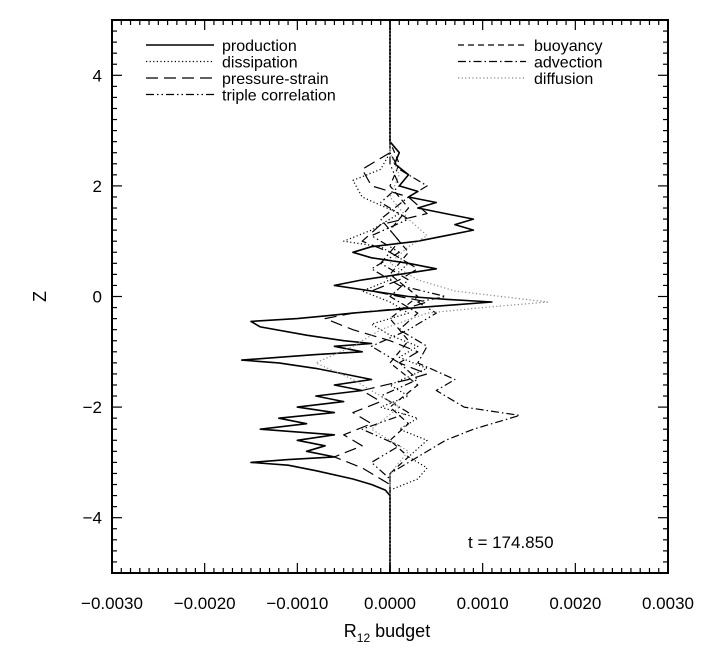 Image resolution: width=722 pixels, height=649 pixels. I want to click on y-axis-title: Z, so click(40, 296).